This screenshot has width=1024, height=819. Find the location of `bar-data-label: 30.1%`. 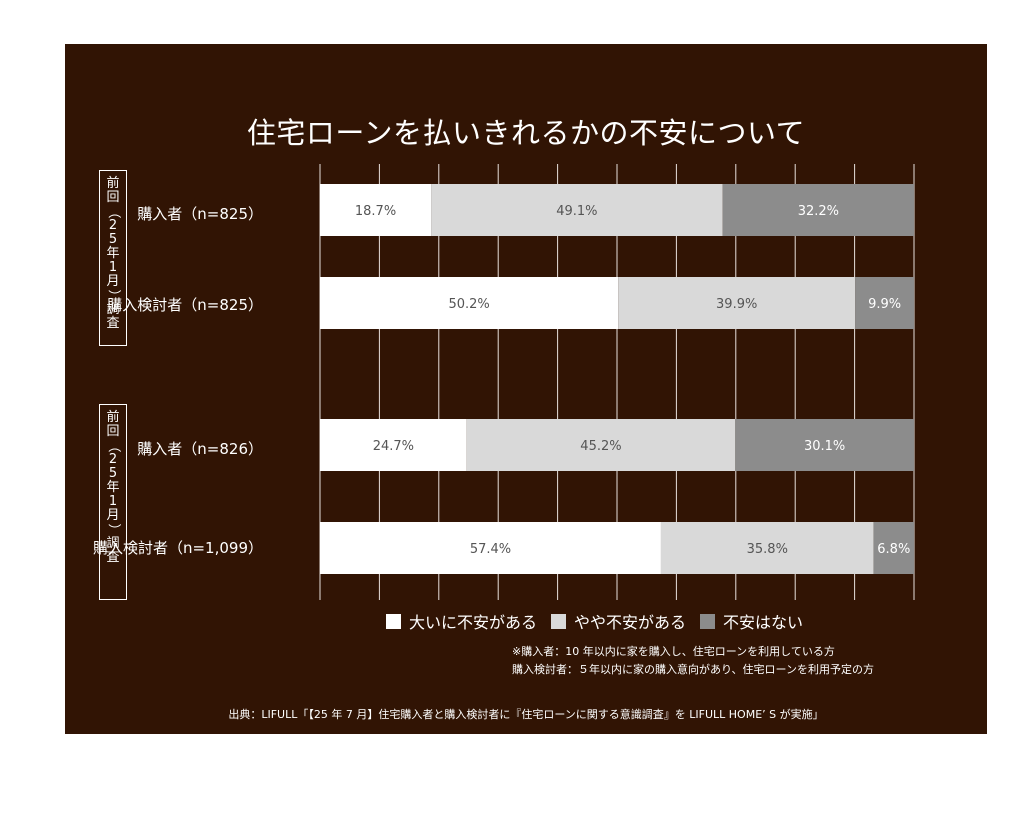

bar-data-label: 30.1% is located at coordinates (824, 446).